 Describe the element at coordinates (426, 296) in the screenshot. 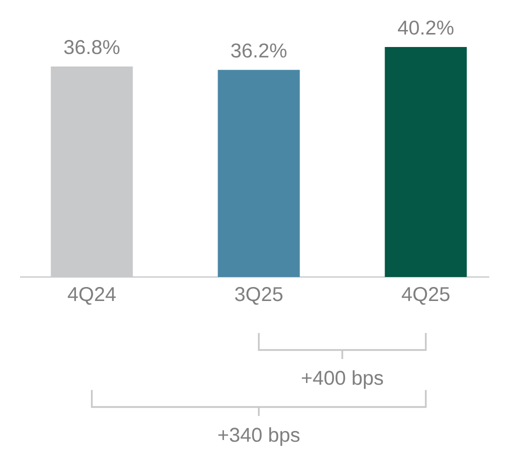

I see `x-tick-label: 4Q25` at that location.